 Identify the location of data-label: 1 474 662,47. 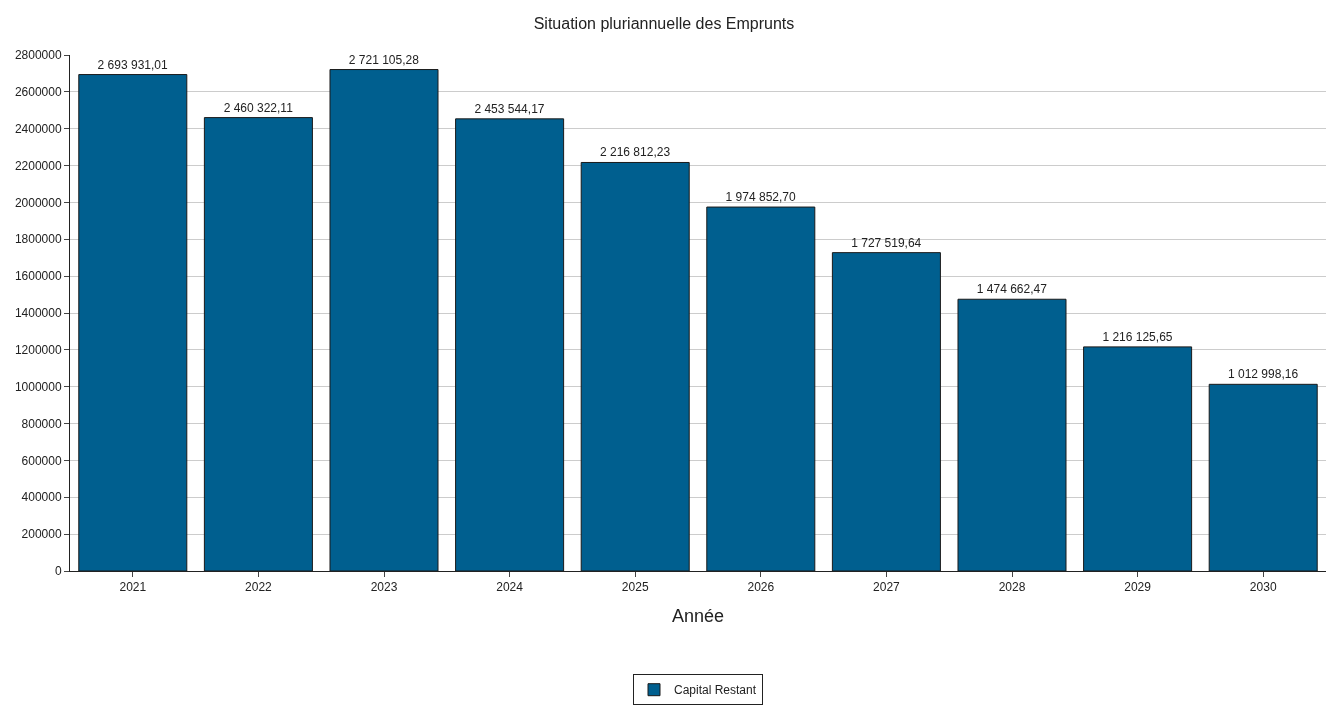
(1012, 289).